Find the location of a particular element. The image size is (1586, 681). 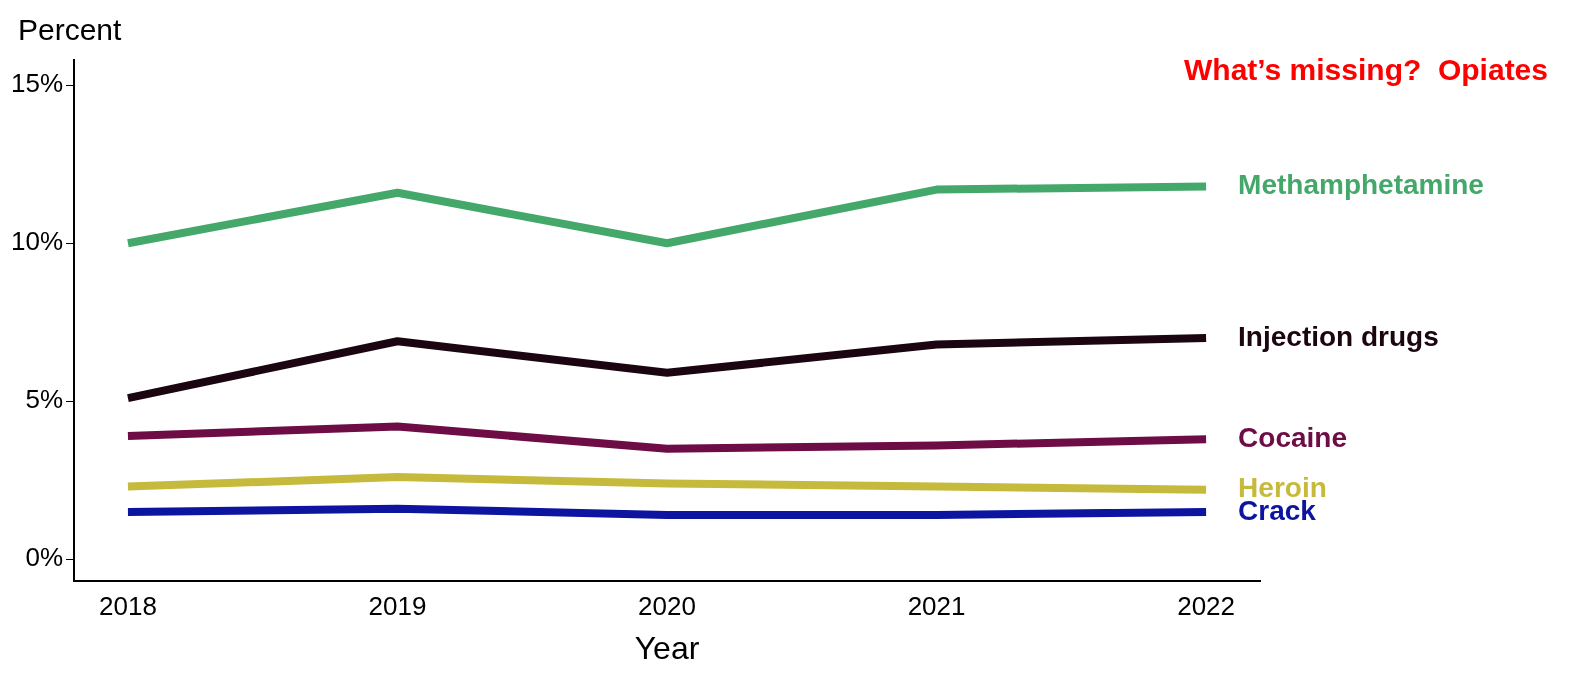

y-axis-title: Percent is located at coordinates (70, 30).